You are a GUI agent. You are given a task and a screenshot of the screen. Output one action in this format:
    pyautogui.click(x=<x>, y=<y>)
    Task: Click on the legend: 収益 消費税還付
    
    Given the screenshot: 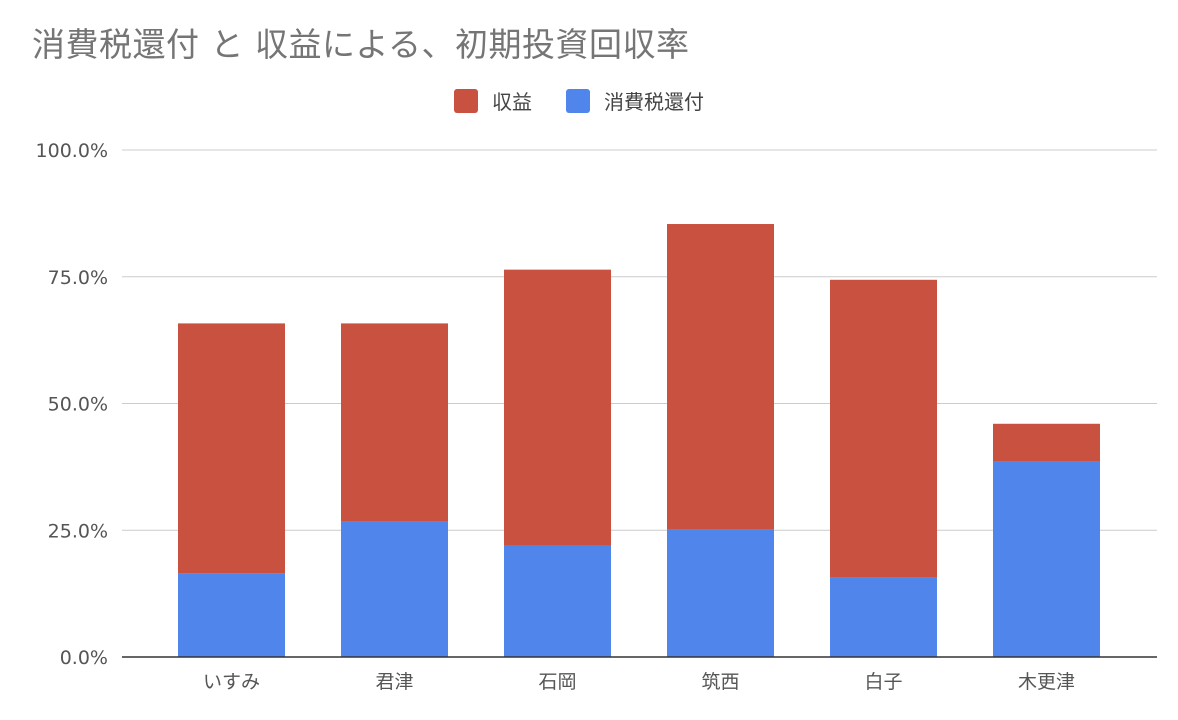 What is the action you would take?
    pyautogui.click(x=579, y=100)
    